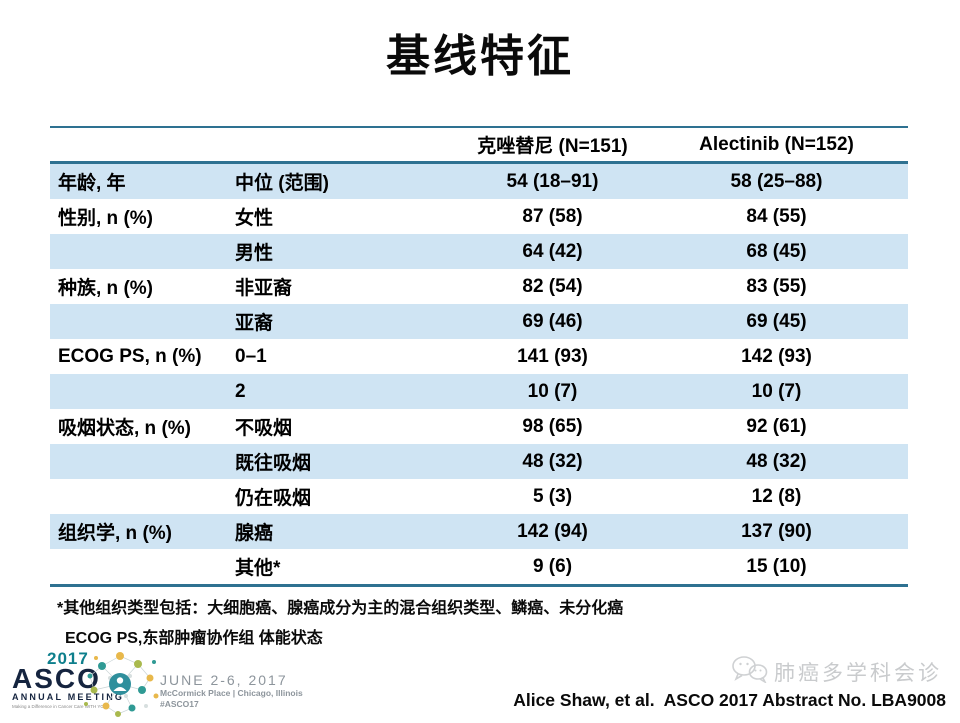 The height and width of the screenshot is (723, 960). Describe the element at coordinates (56, 678) in the screenshot. I see `asco-logo-name: ASCO` at that location.